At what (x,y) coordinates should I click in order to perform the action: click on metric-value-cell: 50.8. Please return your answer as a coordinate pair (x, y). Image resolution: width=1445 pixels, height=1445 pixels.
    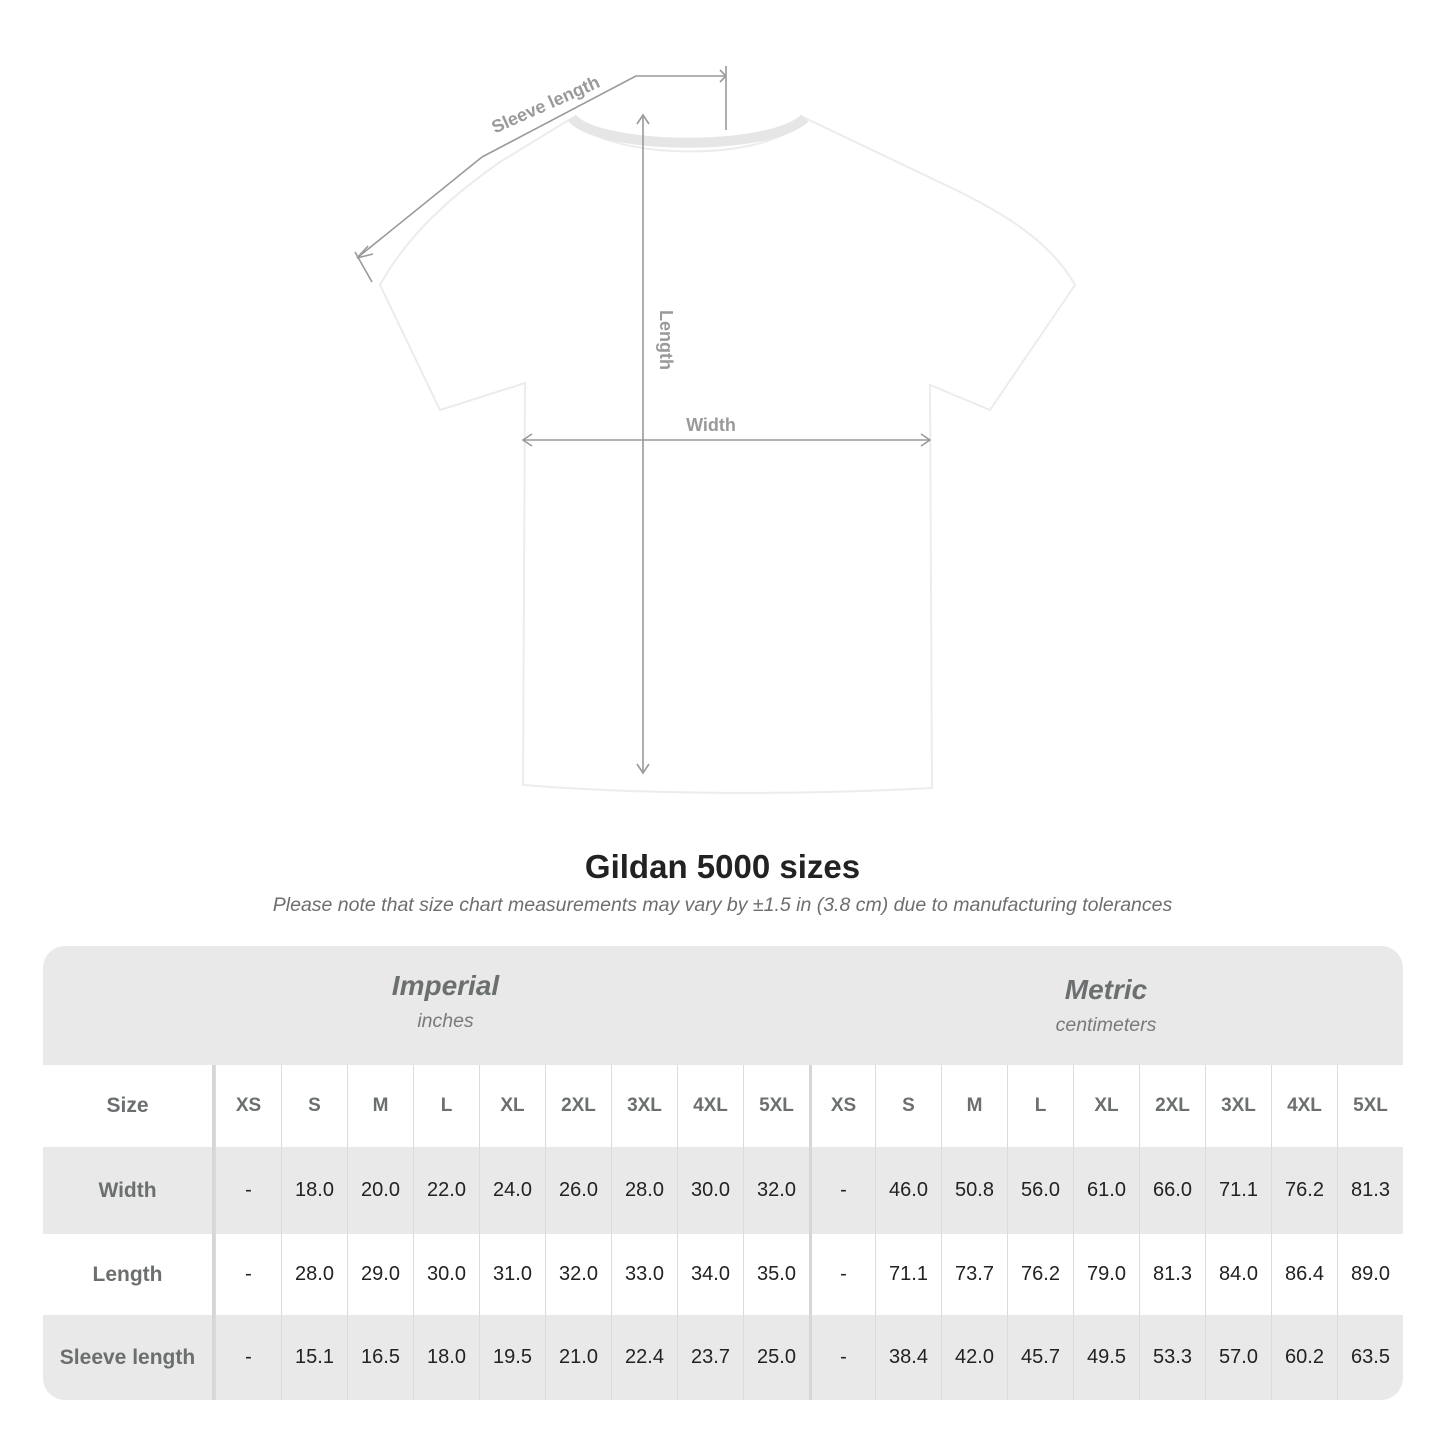
    Looking at the image, I should click on (974, 1190).